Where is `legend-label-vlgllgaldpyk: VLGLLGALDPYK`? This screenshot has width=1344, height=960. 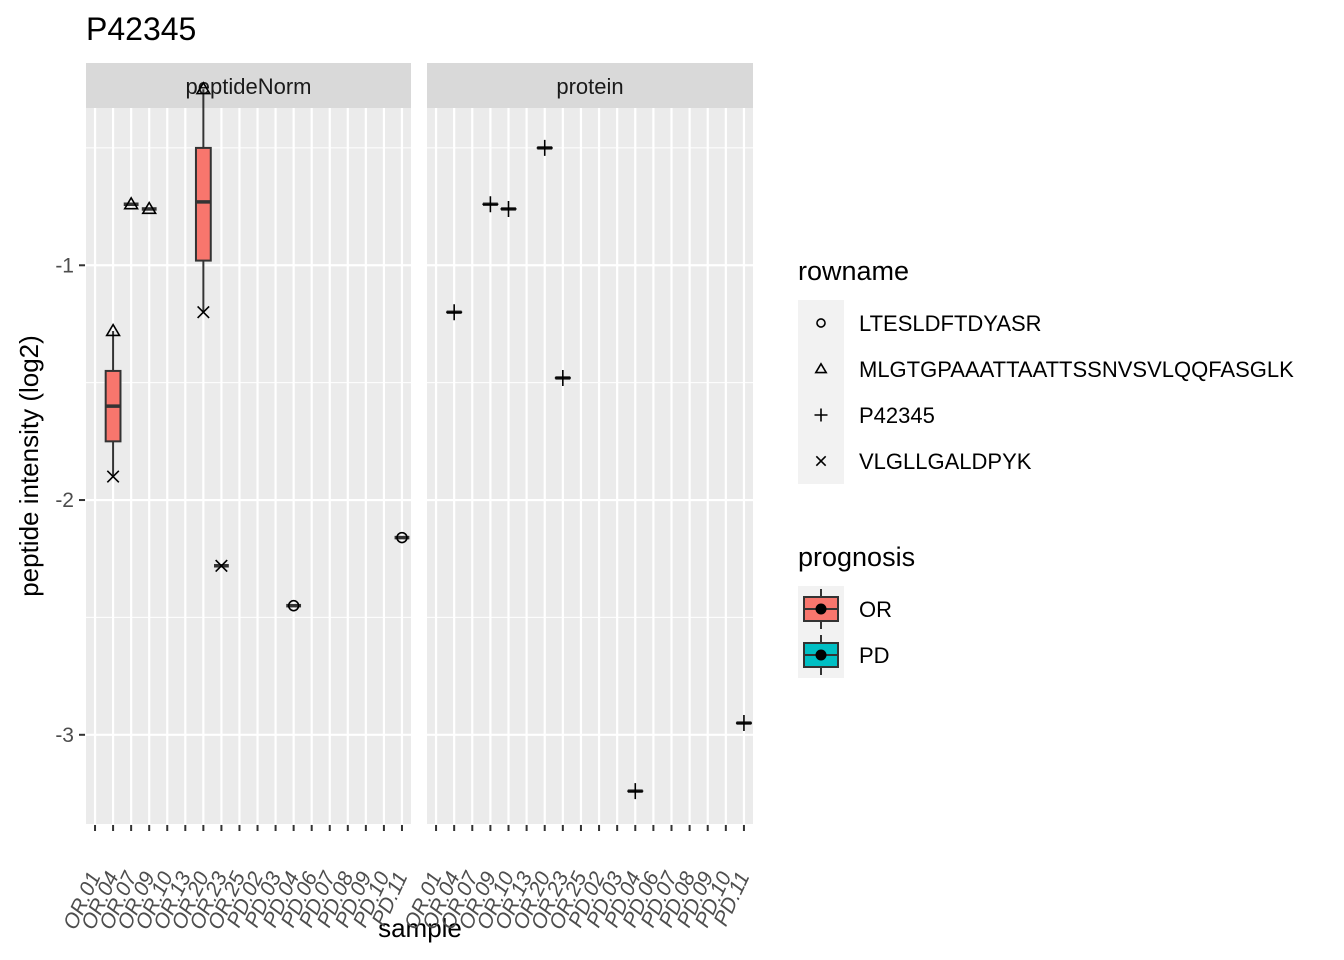
legend-label-vlgllgaldpyk: VLGLLGALDPYK is located at coordinates (945, 461).